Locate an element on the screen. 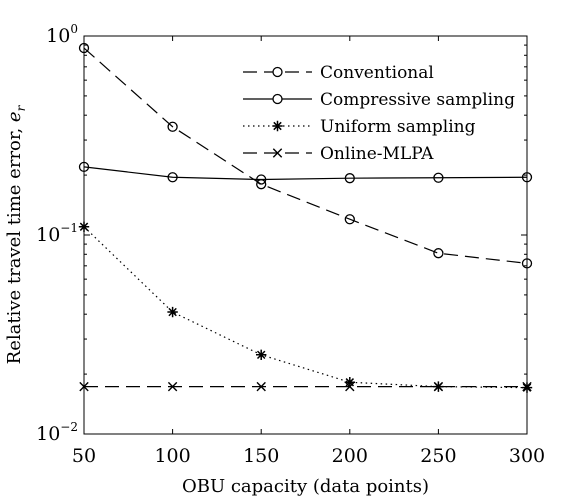 The image size is (581, 498). legend-marker-uniform-sampling is located at coordinates (277, 126).